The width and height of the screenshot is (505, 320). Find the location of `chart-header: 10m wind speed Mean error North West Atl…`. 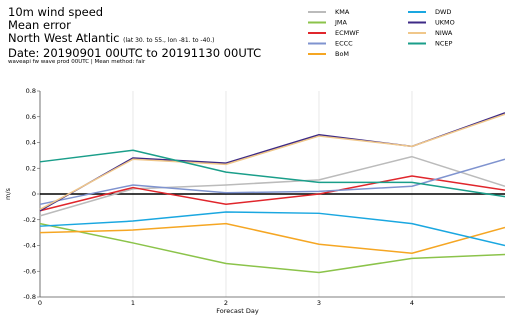

chart-header: 10m wind speed Mean error North West Atl… is located at coordinates (158, 36).